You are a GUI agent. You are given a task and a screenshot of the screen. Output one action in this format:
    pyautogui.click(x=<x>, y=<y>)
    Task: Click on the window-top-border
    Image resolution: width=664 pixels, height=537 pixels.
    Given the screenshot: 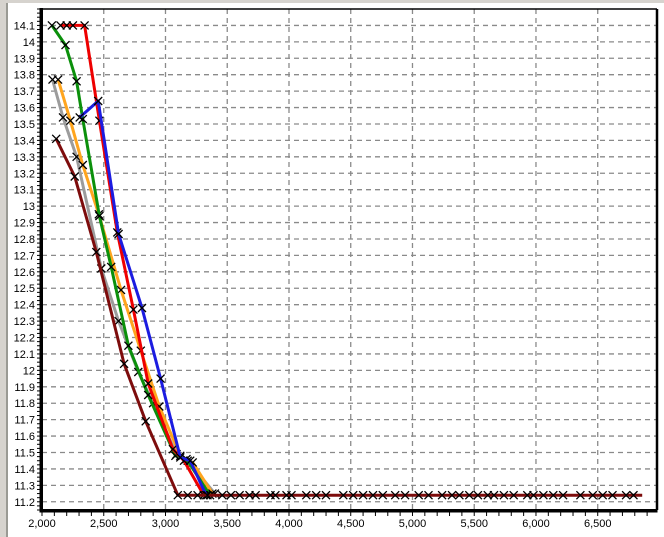 What is the action you would take?
    pyautogui.click(x=332, y=1)
    